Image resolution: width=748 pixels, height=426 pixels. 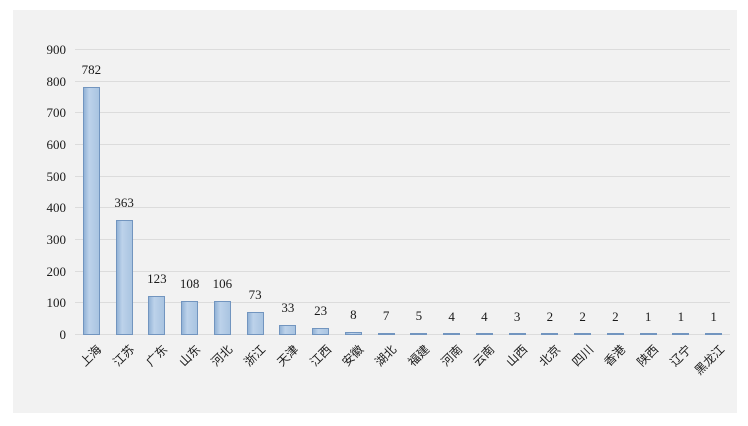 I want to click on x-category-label: 广东, so click(x=157, y=356).